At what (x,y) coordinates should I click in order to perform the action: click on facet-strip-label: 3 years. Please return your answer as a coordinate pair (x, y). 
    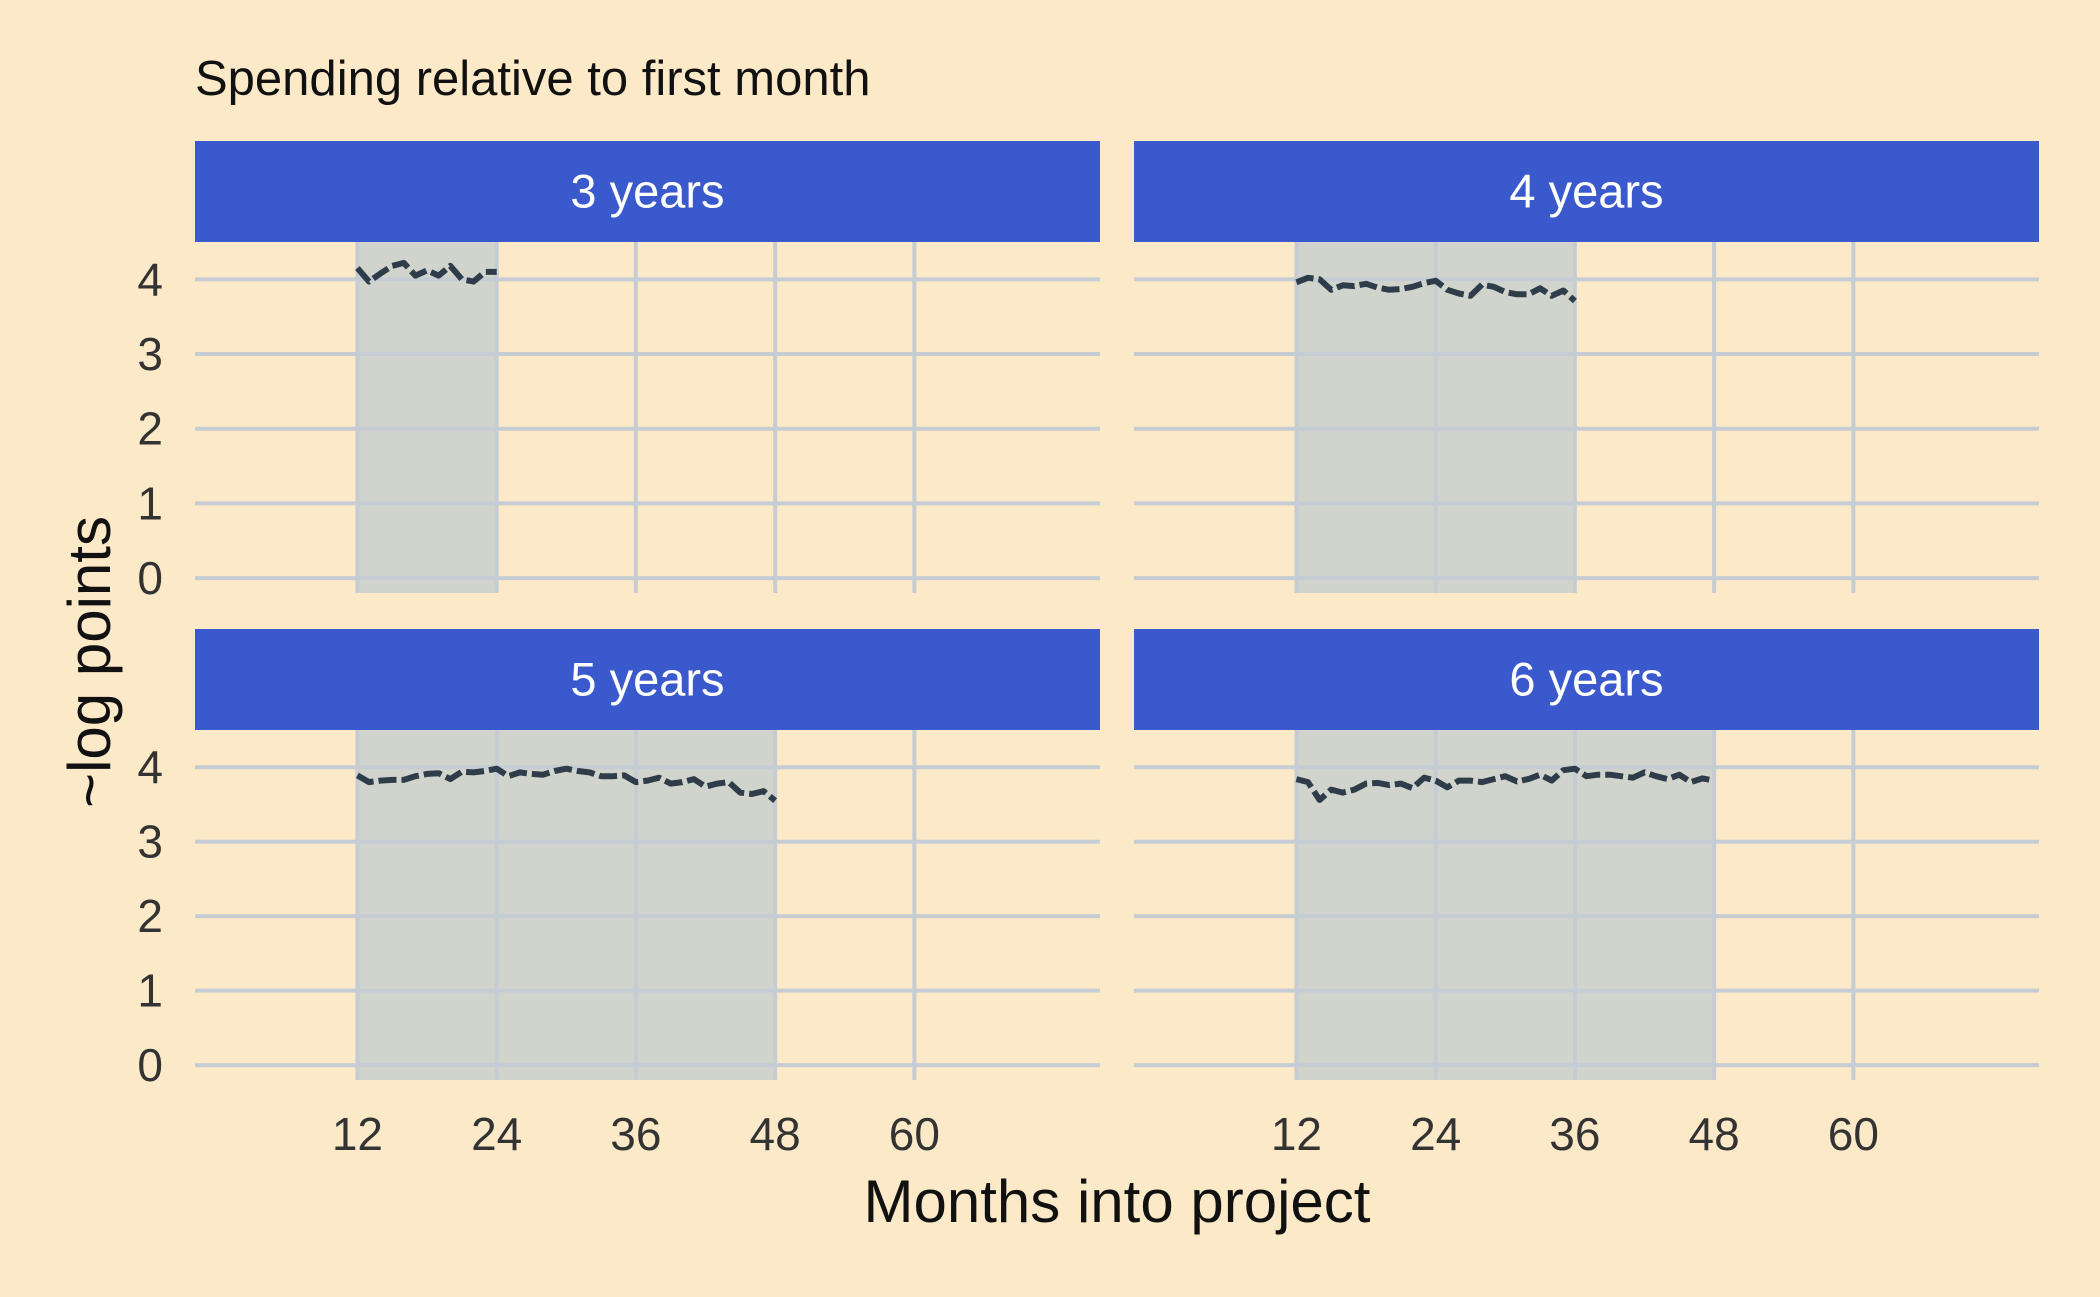
    Looking at the image, I should click on (647, 191).